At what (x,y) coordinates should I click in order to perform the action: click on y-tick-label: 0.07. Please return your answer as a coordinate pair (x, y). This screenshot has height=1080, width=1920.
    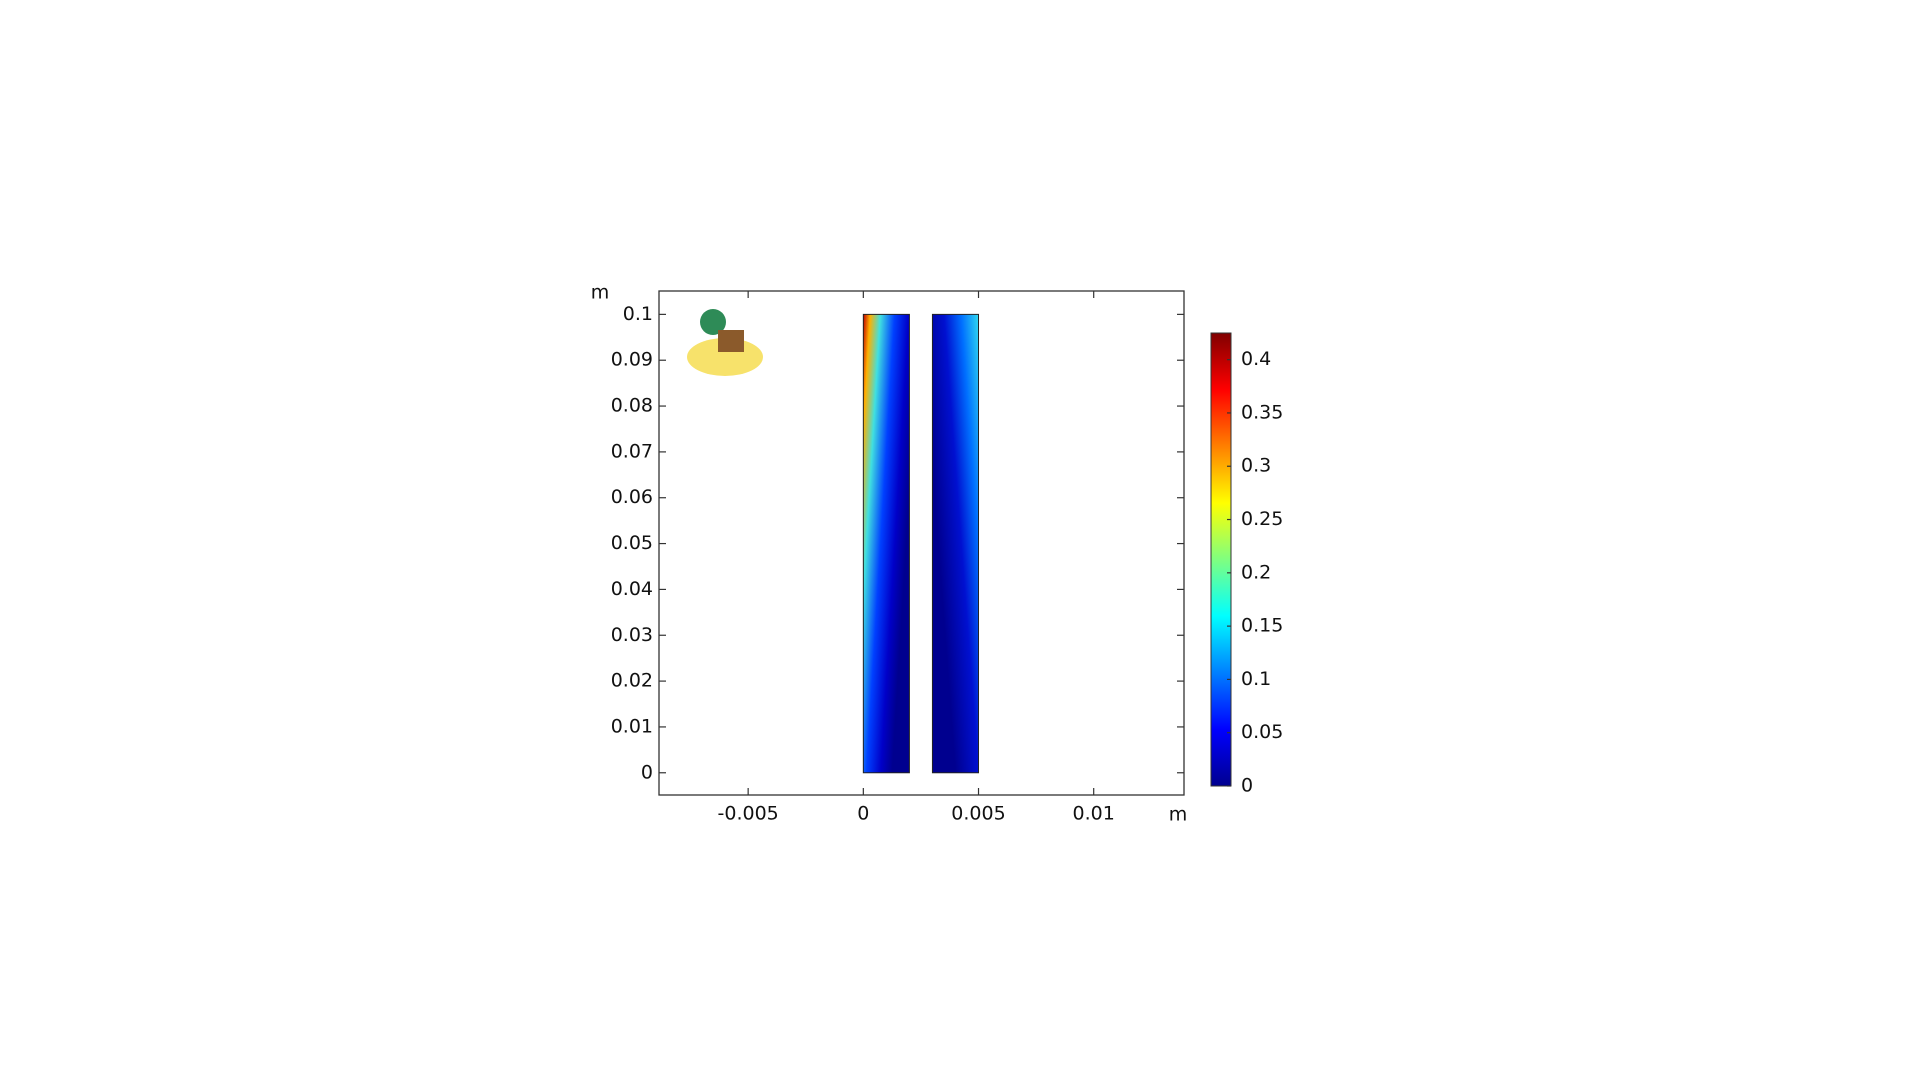
    Looking at the image, I should click on (632, 451).